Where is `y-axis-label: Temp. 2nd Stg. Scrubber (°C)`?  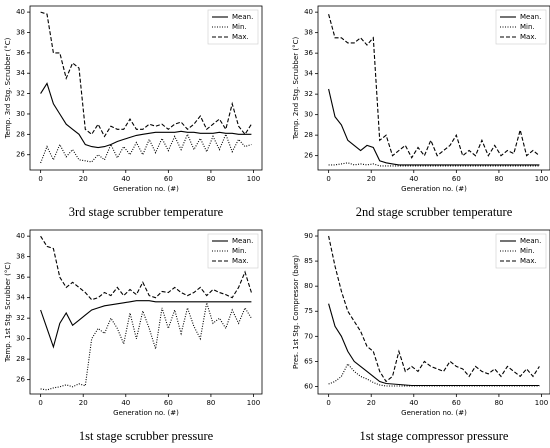 y-axis-label: Temp. 2nd Stg. Scrubber (°C) is located at coordinates (296, 88).